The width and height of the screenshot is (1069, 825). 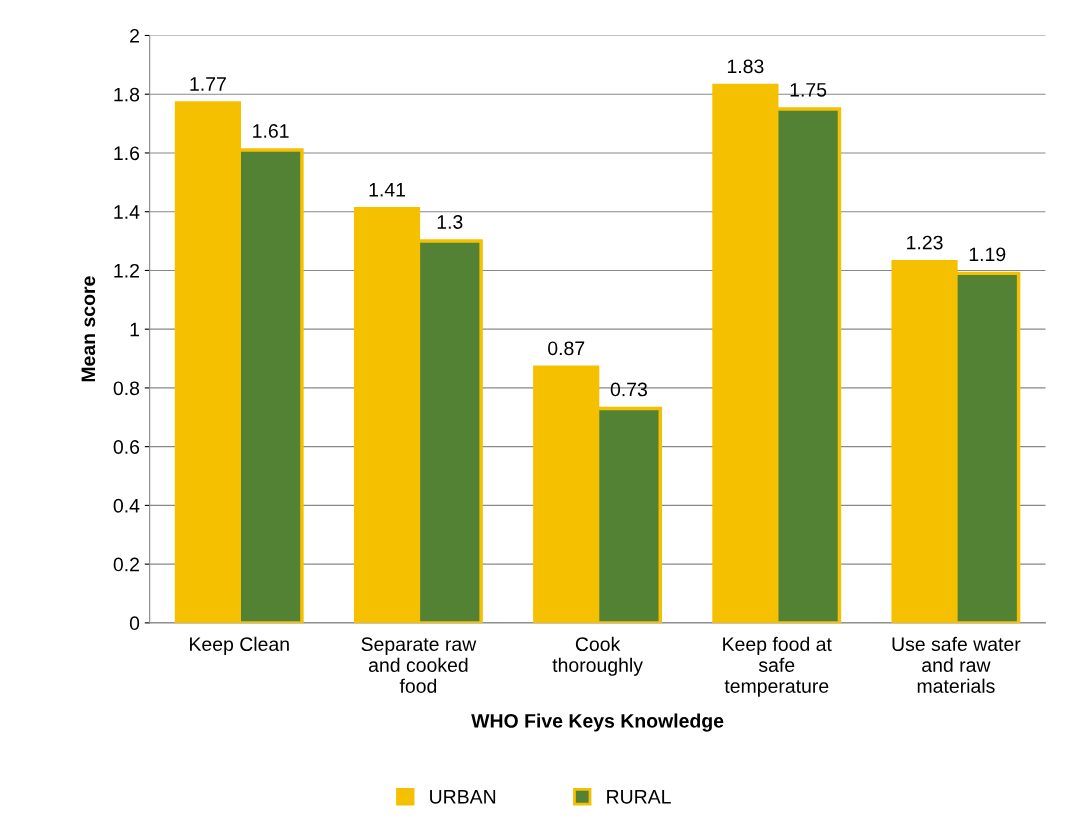 I want to click on y-tick-label: 1.4, so click(x=127, y=212).